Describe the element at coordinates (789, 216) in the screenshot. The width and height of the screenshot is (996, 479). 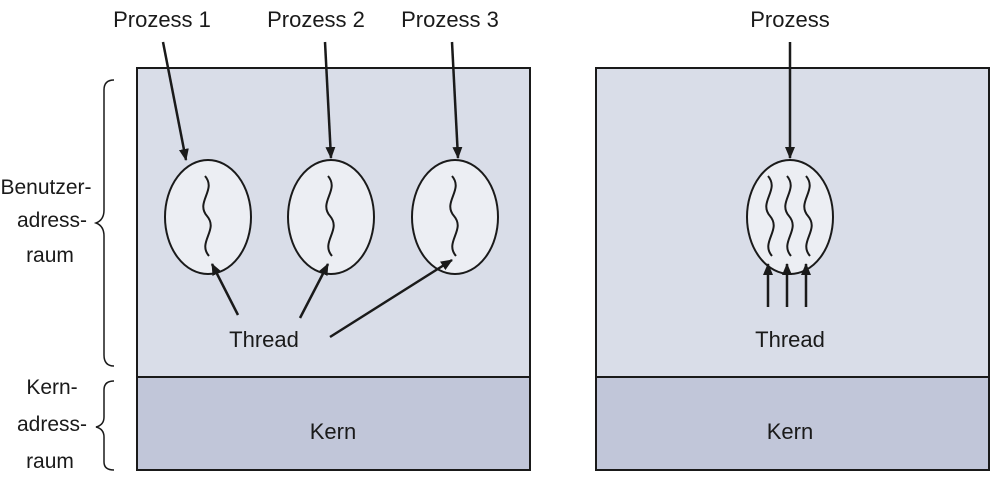
I see `thread-squiggle-center` at that location.